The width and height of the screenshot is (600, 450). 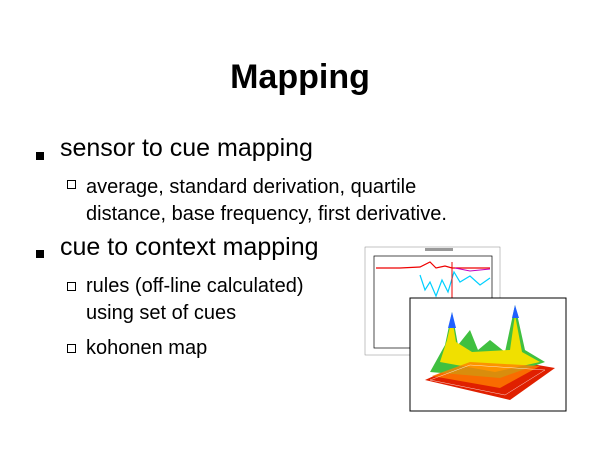 I want to click on bullet-text: cue to context mapping, so click(x=189, y=247).